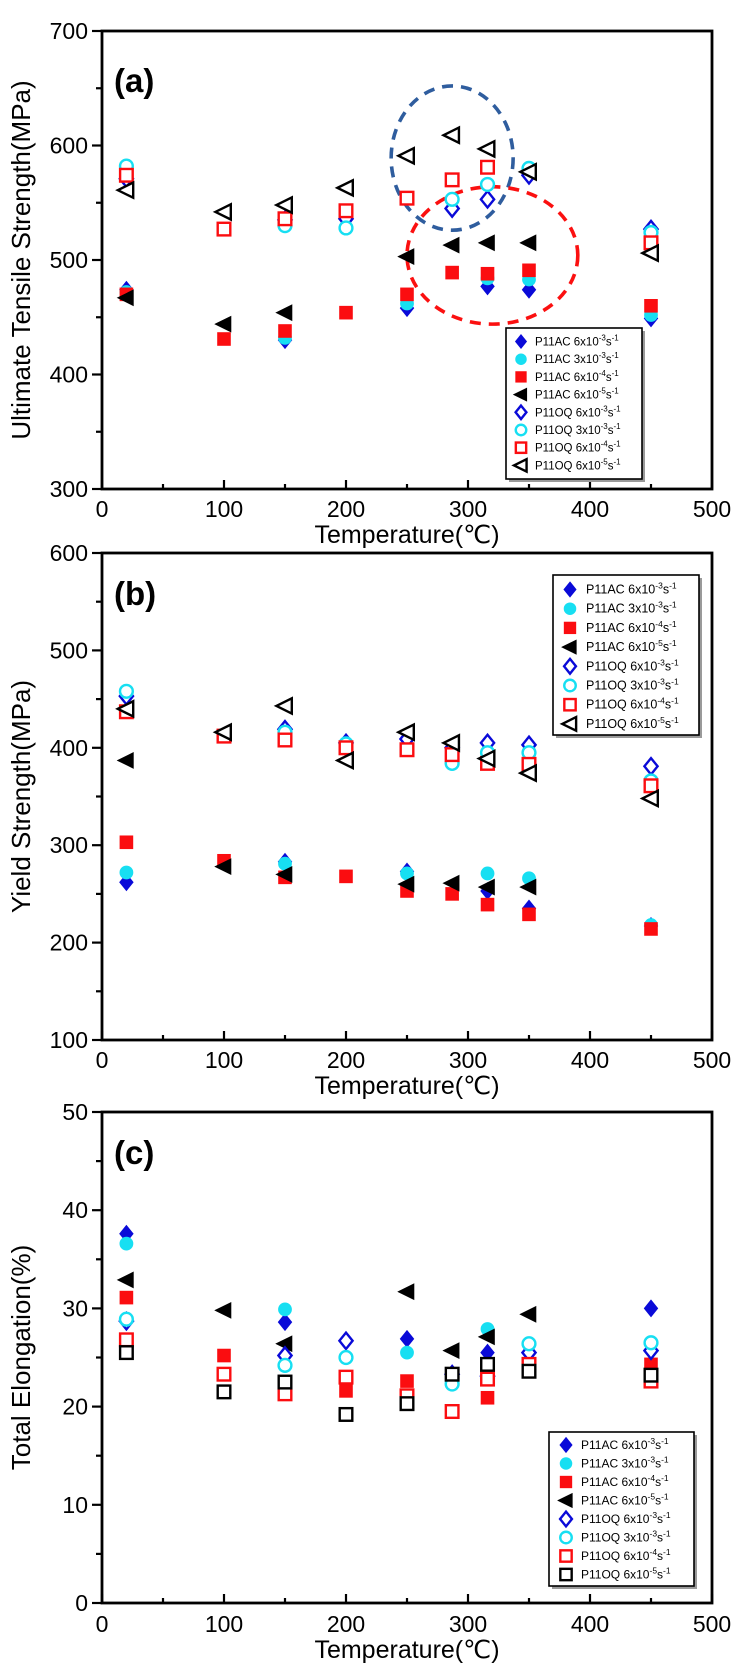 The height and width of the screenshot is (1680, 754). What do you see at coordinates (75, 1505) in the screenshot?
I see `y-tick-label: 10` at bounding box center [75, 1505].